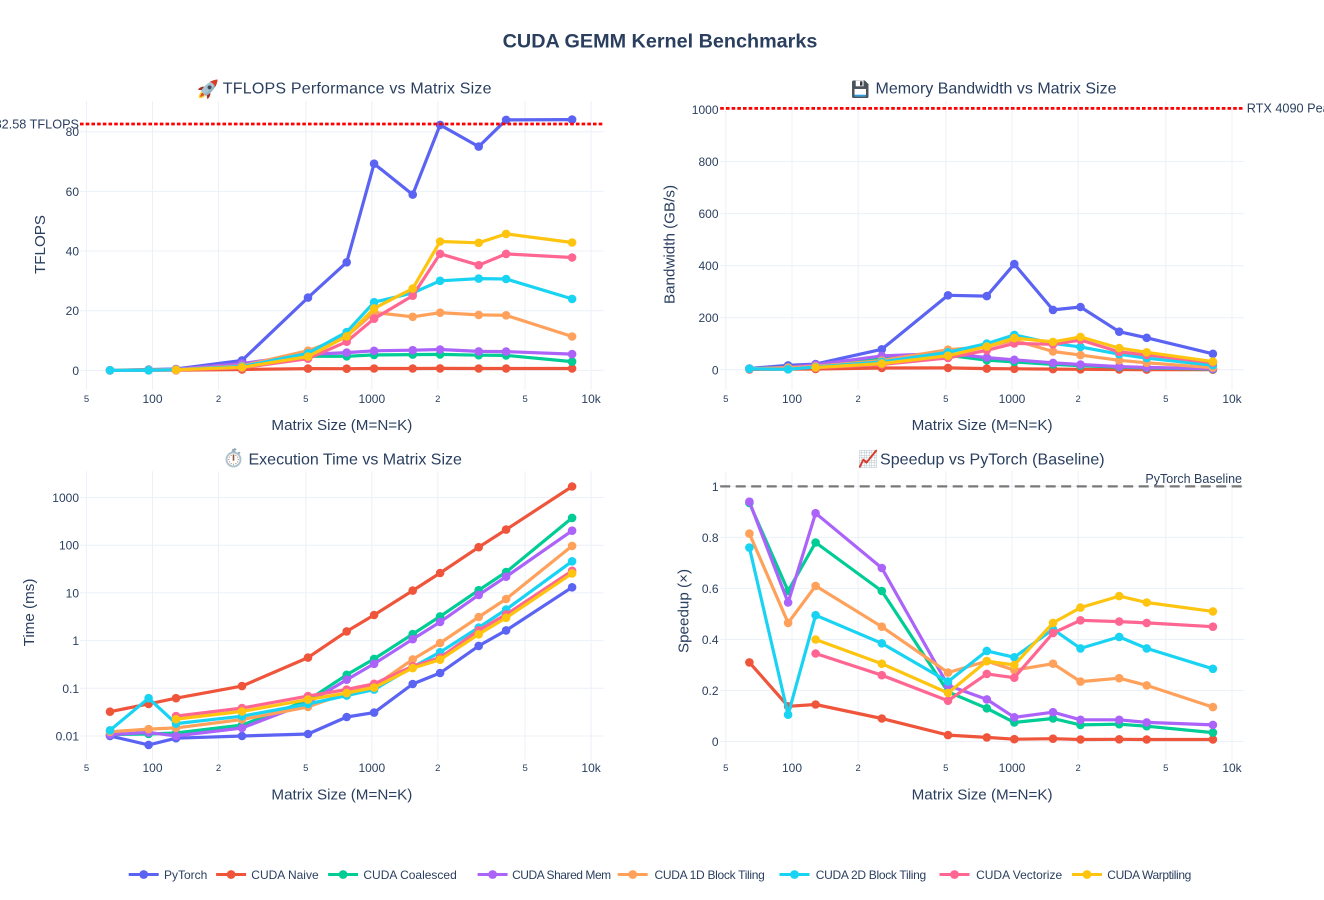 The image size is (1324, 900). Describe the element at coordinates (68, 737) in the screenshot. I see `svg-text: 0.01` at that location.